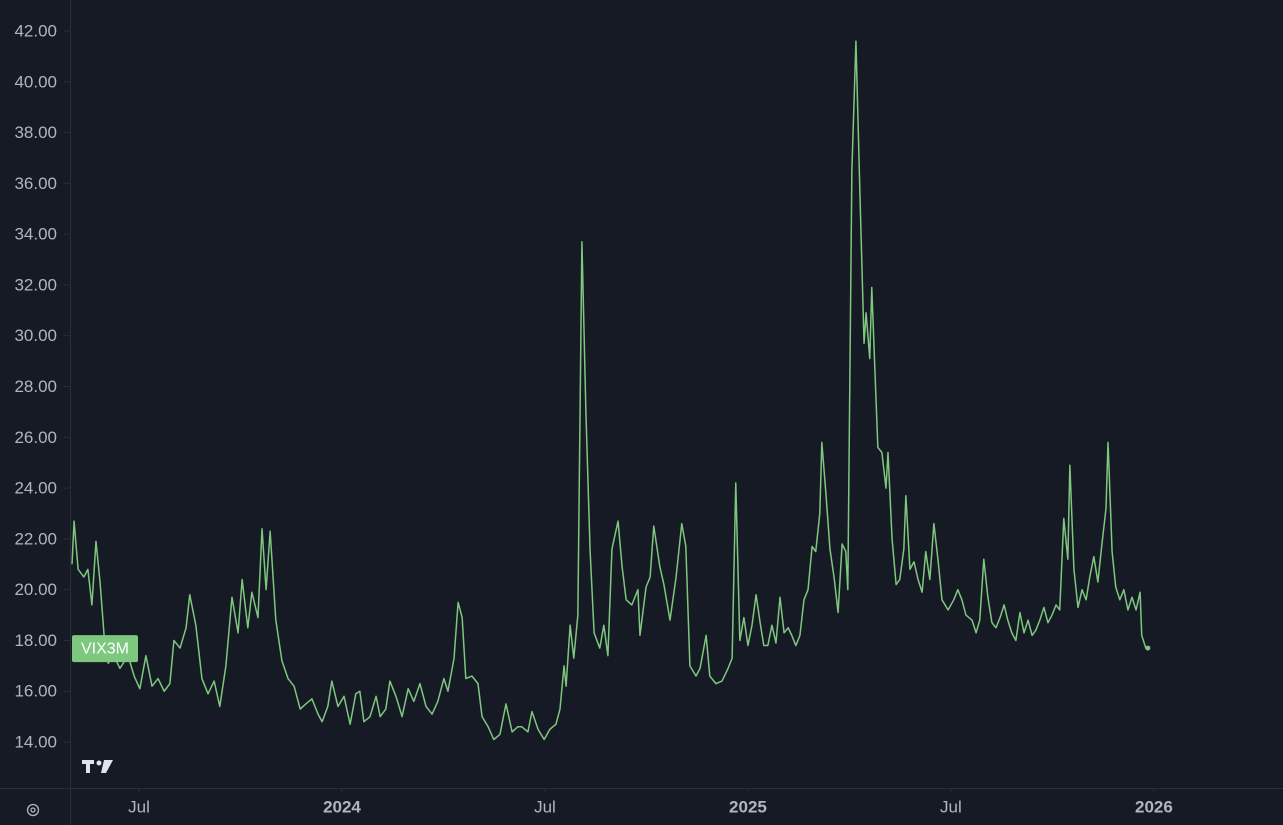 The width and height of the screenshot is (1283, 825). What do you see at coordinates (342, 806) in the screenshot?
I see `x-tick-label: 2024` at bounding box center [342, 806].